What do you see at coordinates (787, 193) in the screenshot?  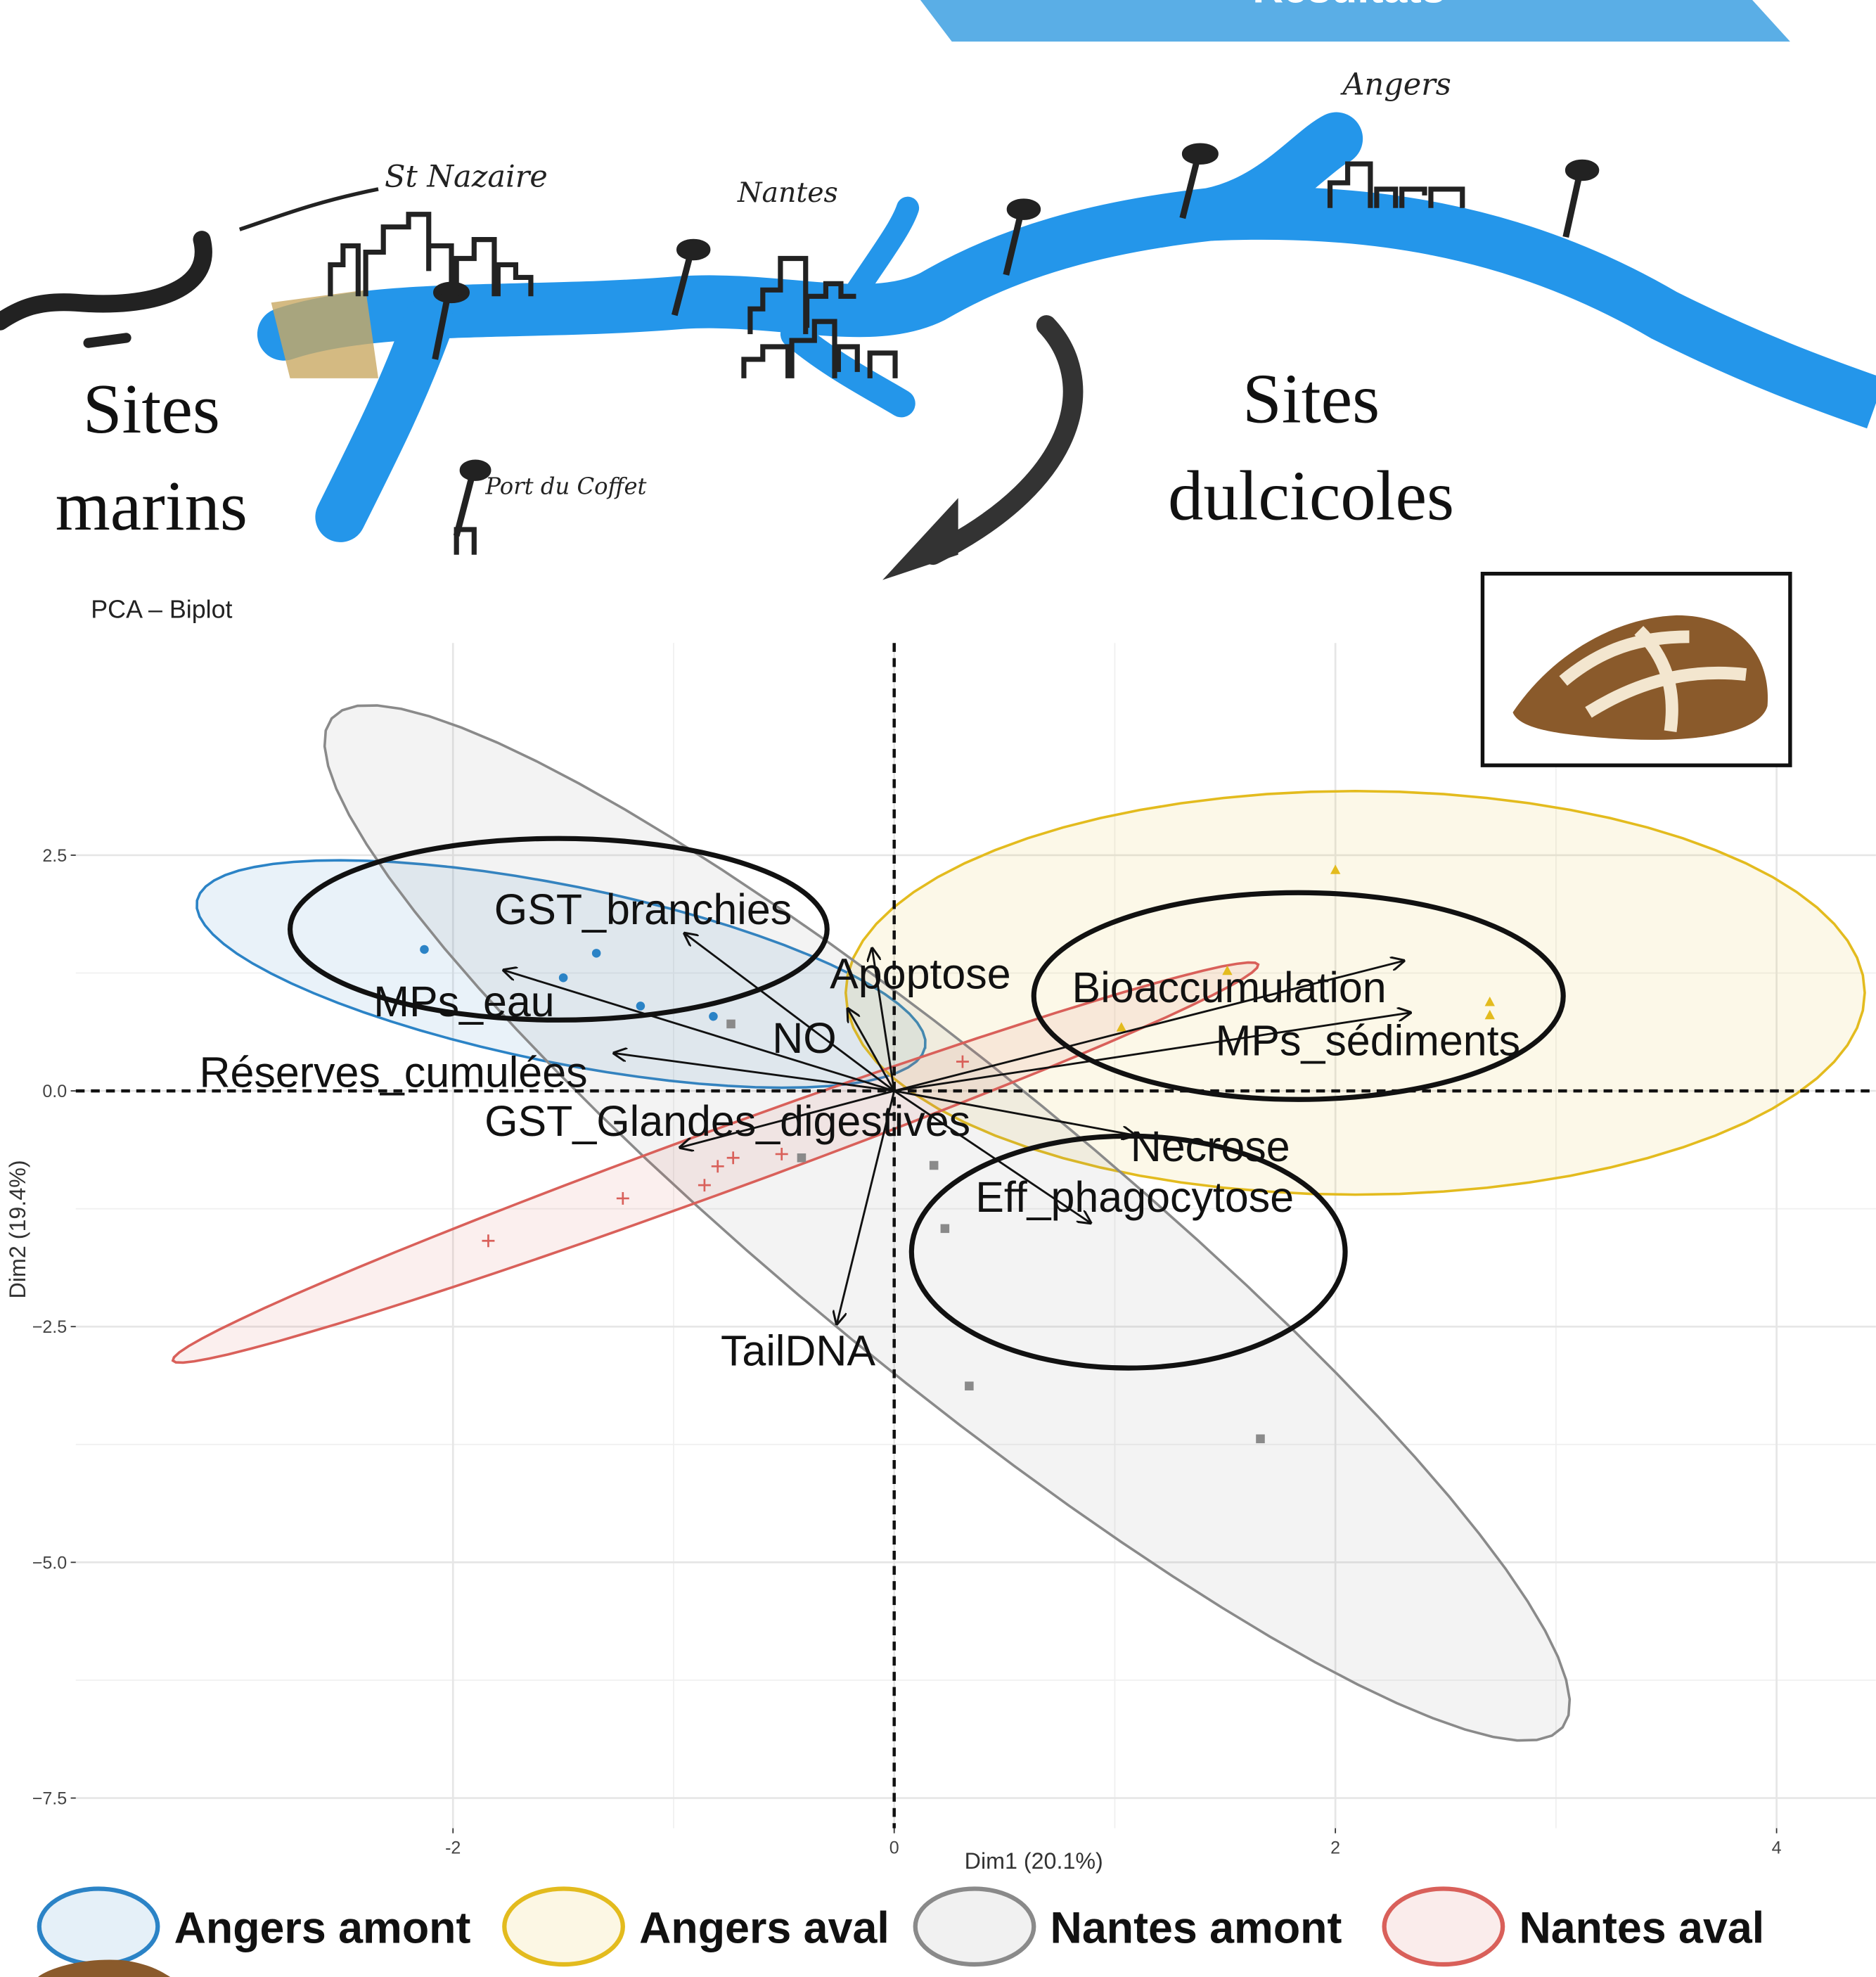 I see `place-label: Nantes` at bounding box center [787, 193].